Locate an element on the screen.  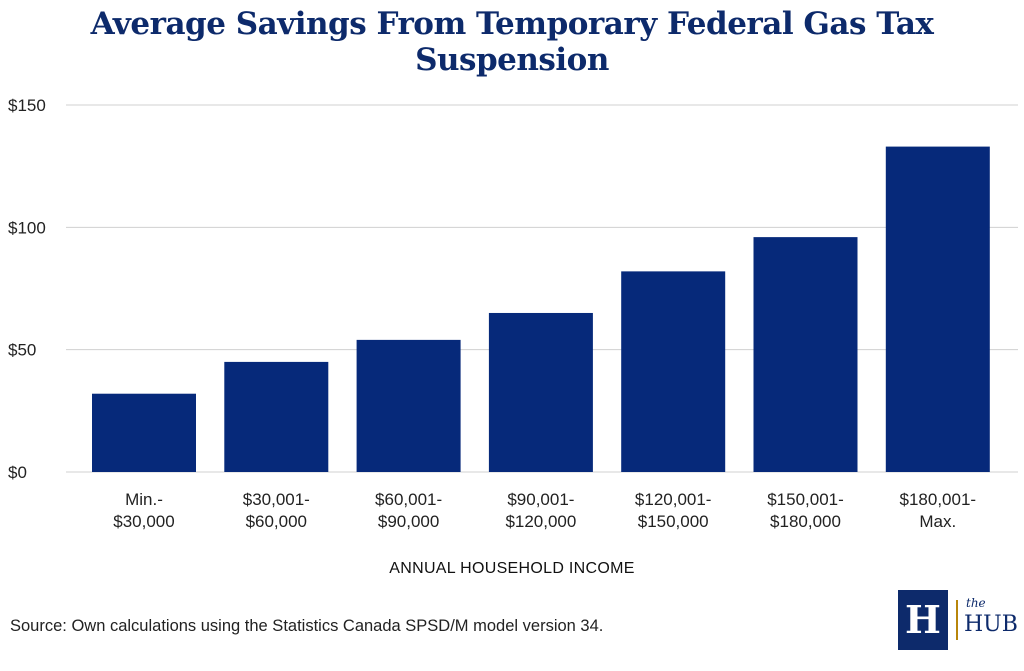
logo-divider is located at coordinates (957, 620).